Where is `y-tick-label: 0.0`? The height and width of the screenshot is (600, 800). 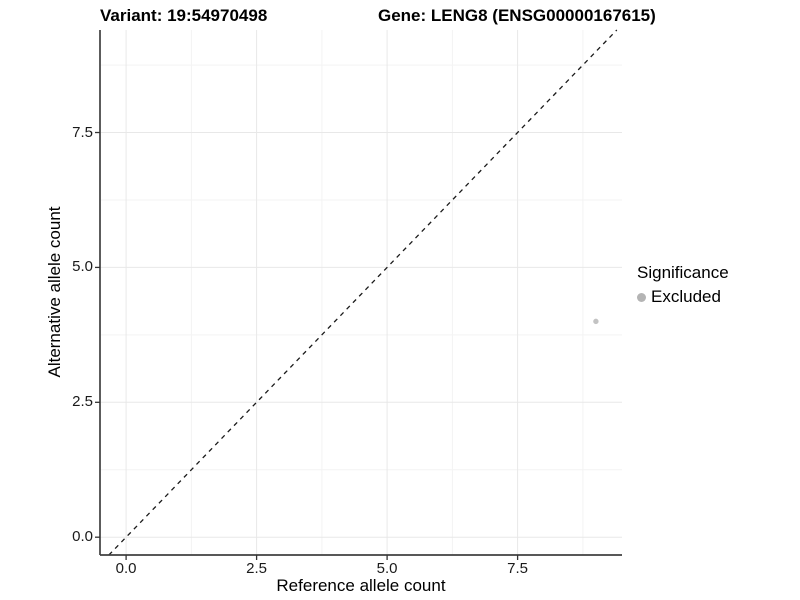
y-tick-label: 0.0 is located at coordinates (82, 537).